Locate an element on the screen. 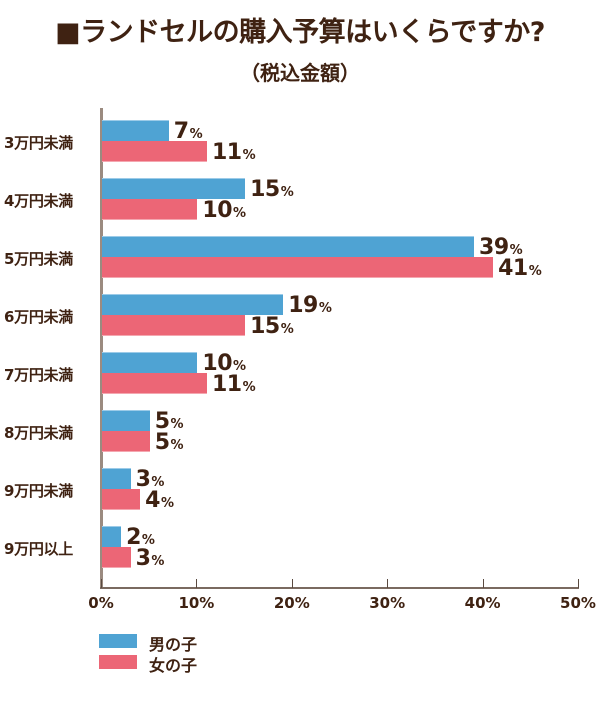  legend-label-girls: 女の子 is located at coordinates (173, 665).